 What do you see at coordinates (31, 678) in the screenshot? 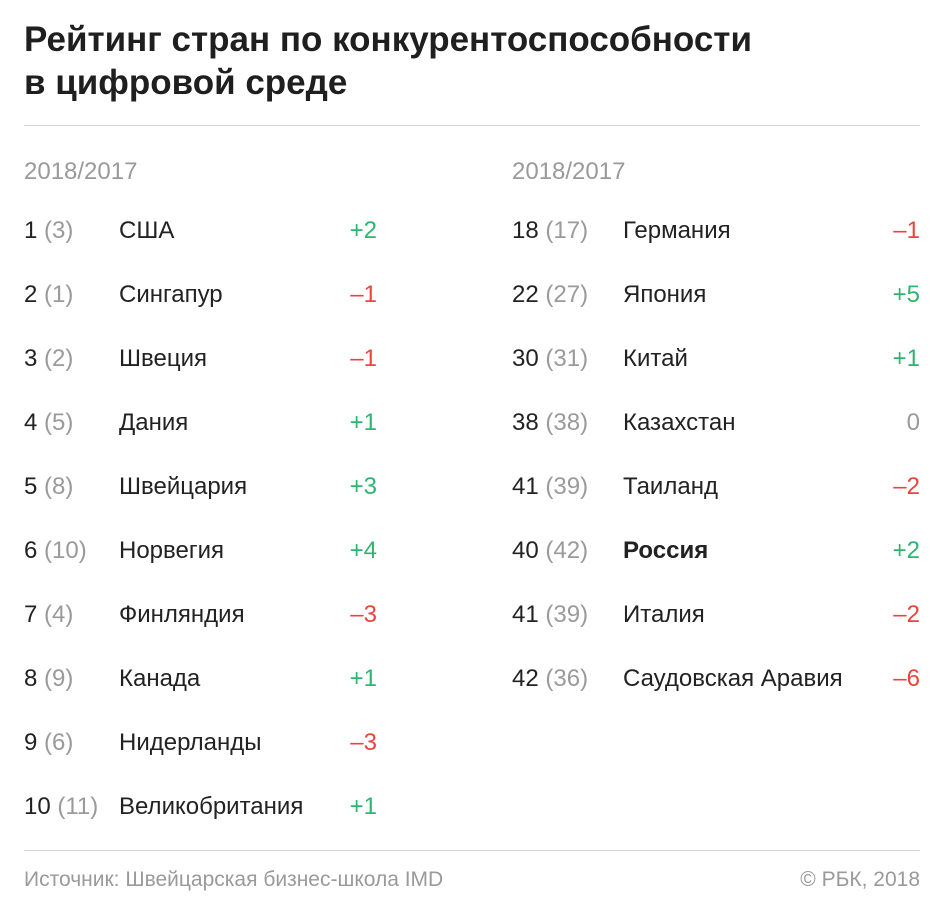
I see `rank-2018: 8` at bounding box center [31, 678].